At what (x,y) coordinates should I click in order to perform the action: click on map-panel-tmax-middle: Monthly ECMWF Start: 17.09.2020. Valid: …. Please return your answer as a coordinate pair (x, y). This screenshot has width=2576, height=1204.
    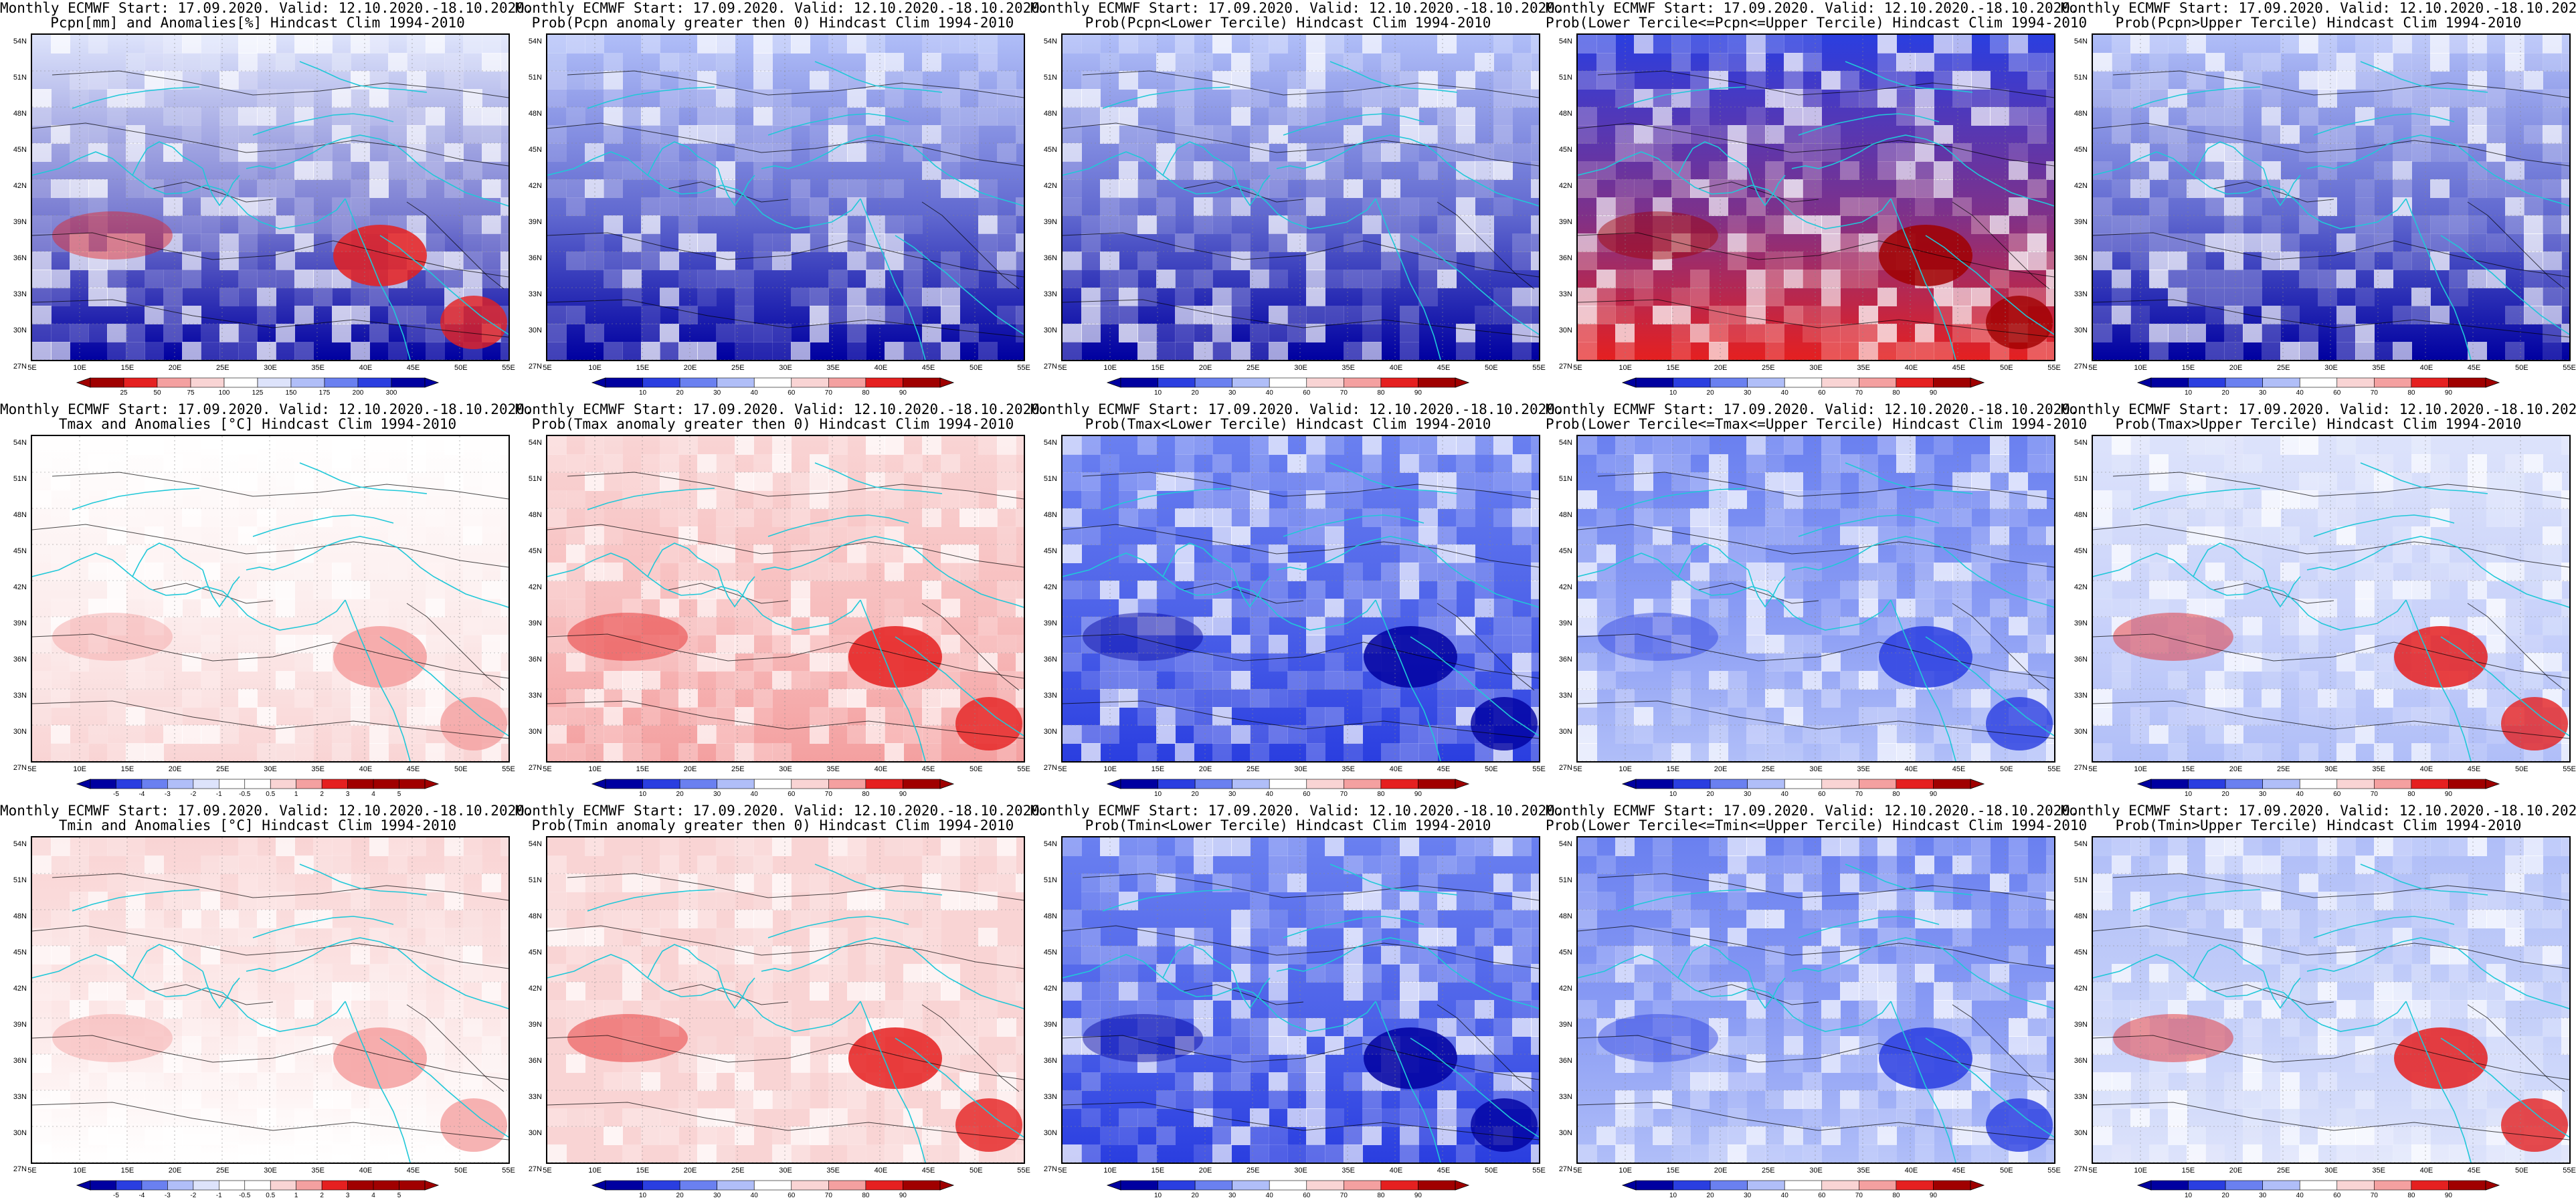
    Looking at the image, I should click on (1816, 602).